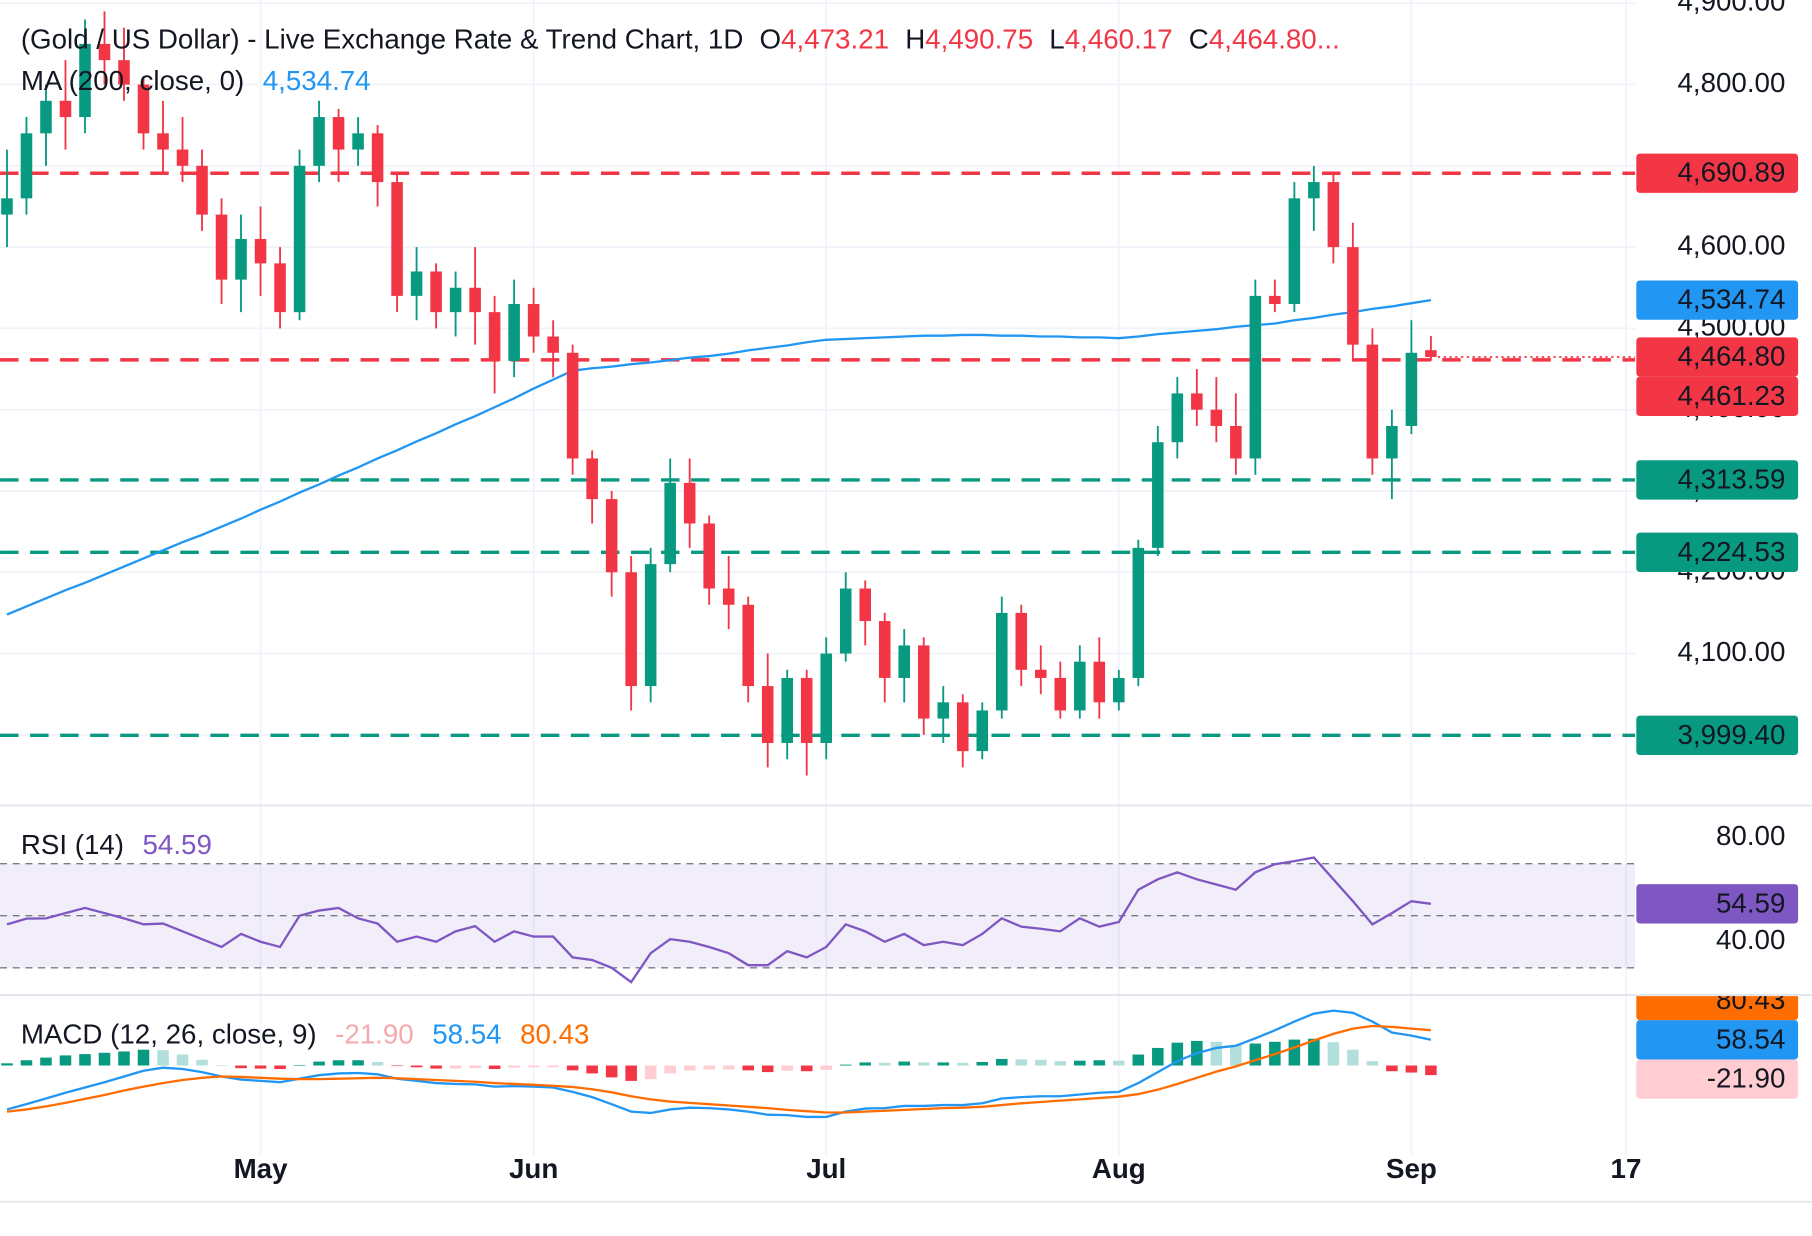 Image resolution: width=1812 pixels, height=1236 pixels. What do you see at coordinates (1750, 939) in the screenshot?
I see `y-tick-label: 40.00` at bounding box center [1750, 939].